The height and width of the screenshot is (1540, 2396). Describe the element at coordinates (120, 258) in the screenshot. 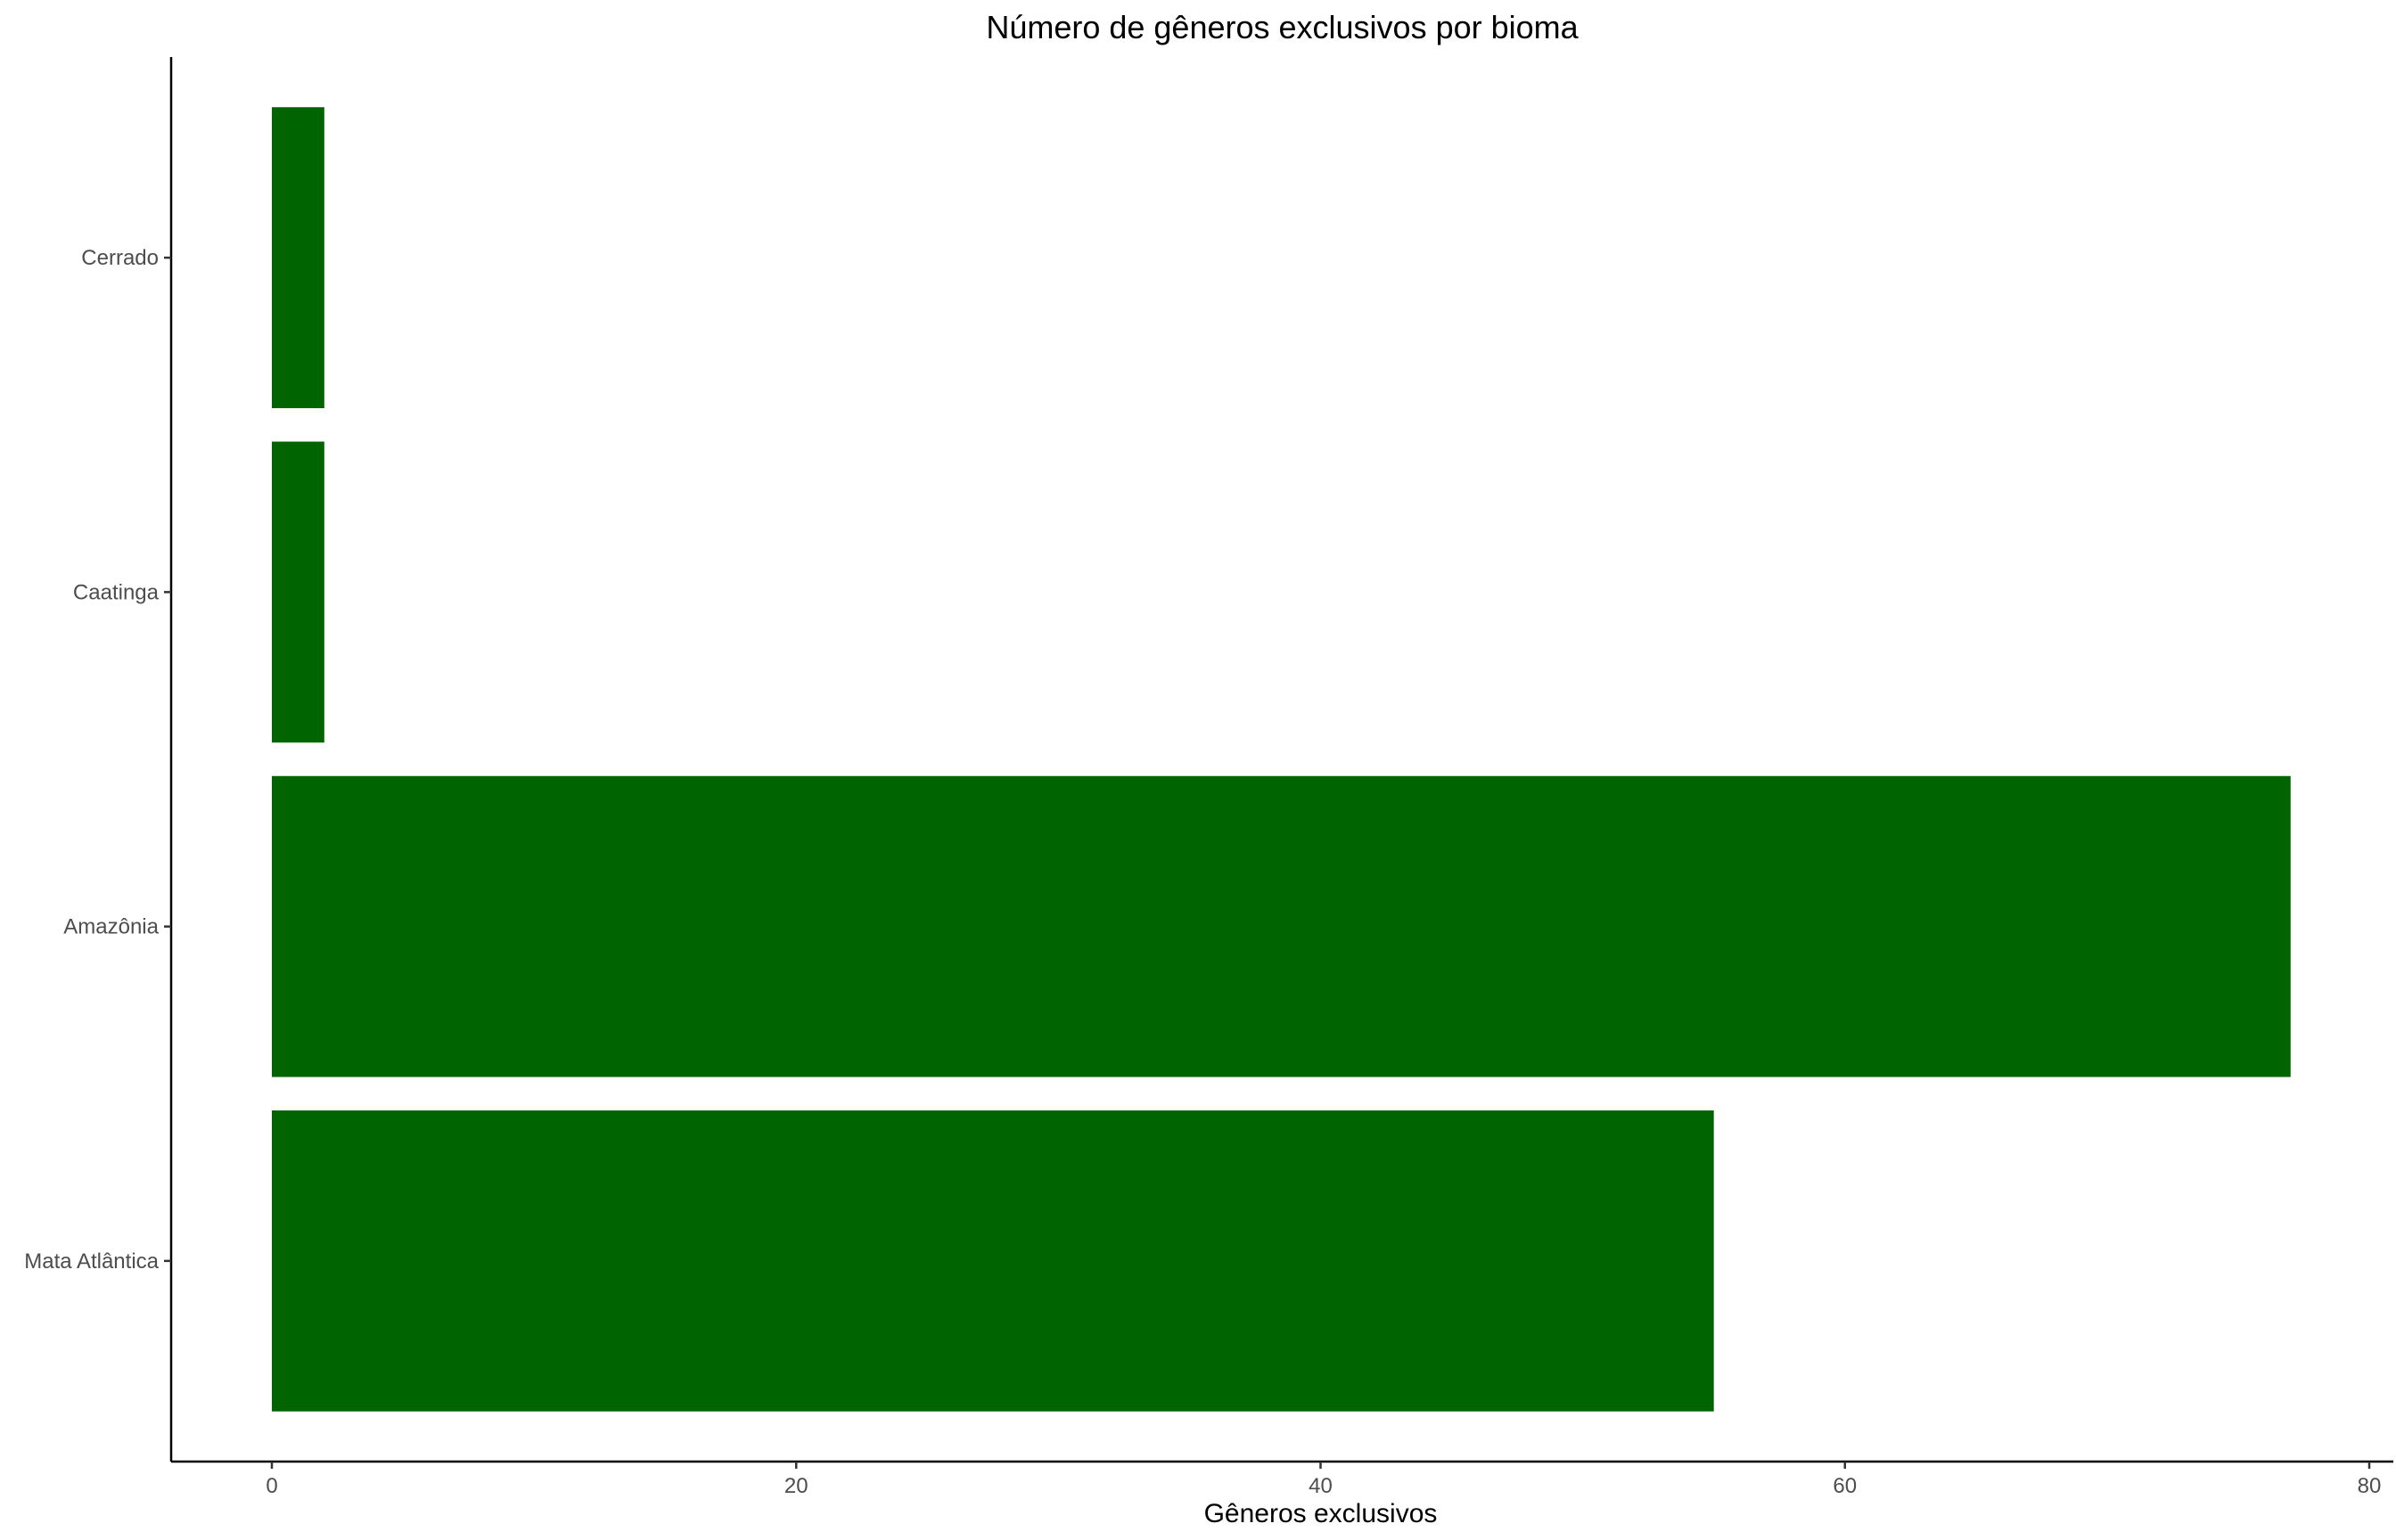

I see `y-tick-label: Cerrado` at that location.